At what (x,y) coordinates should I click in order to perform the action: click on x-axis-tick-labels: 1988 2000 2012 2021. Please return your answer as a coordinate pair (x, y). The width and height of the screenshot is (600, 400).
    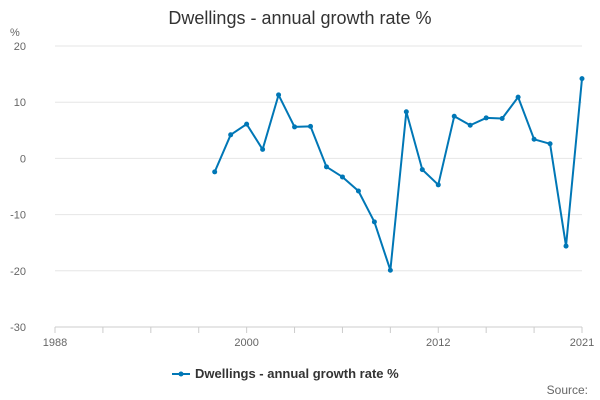
    Looking at the image, I should click on (318, 343).